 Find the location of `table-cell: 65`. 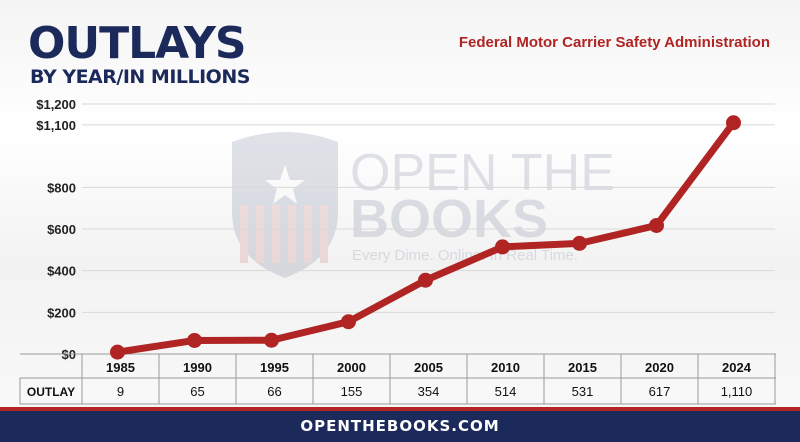

table-cell: 65 is located at coordinates (197, 391).